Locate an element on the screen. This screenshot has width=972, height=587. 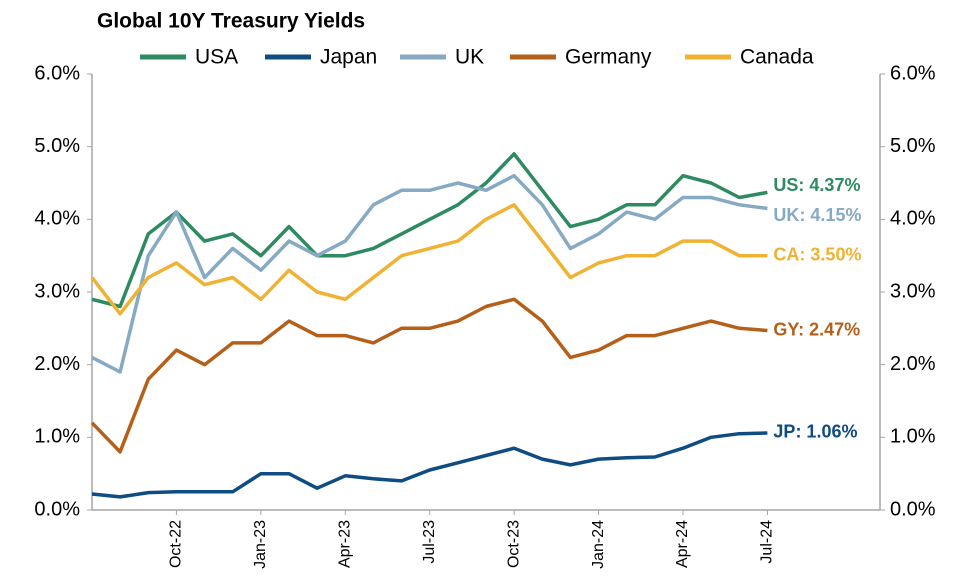
y-tick-label: 2.0% is located at coordinates (57, 364).